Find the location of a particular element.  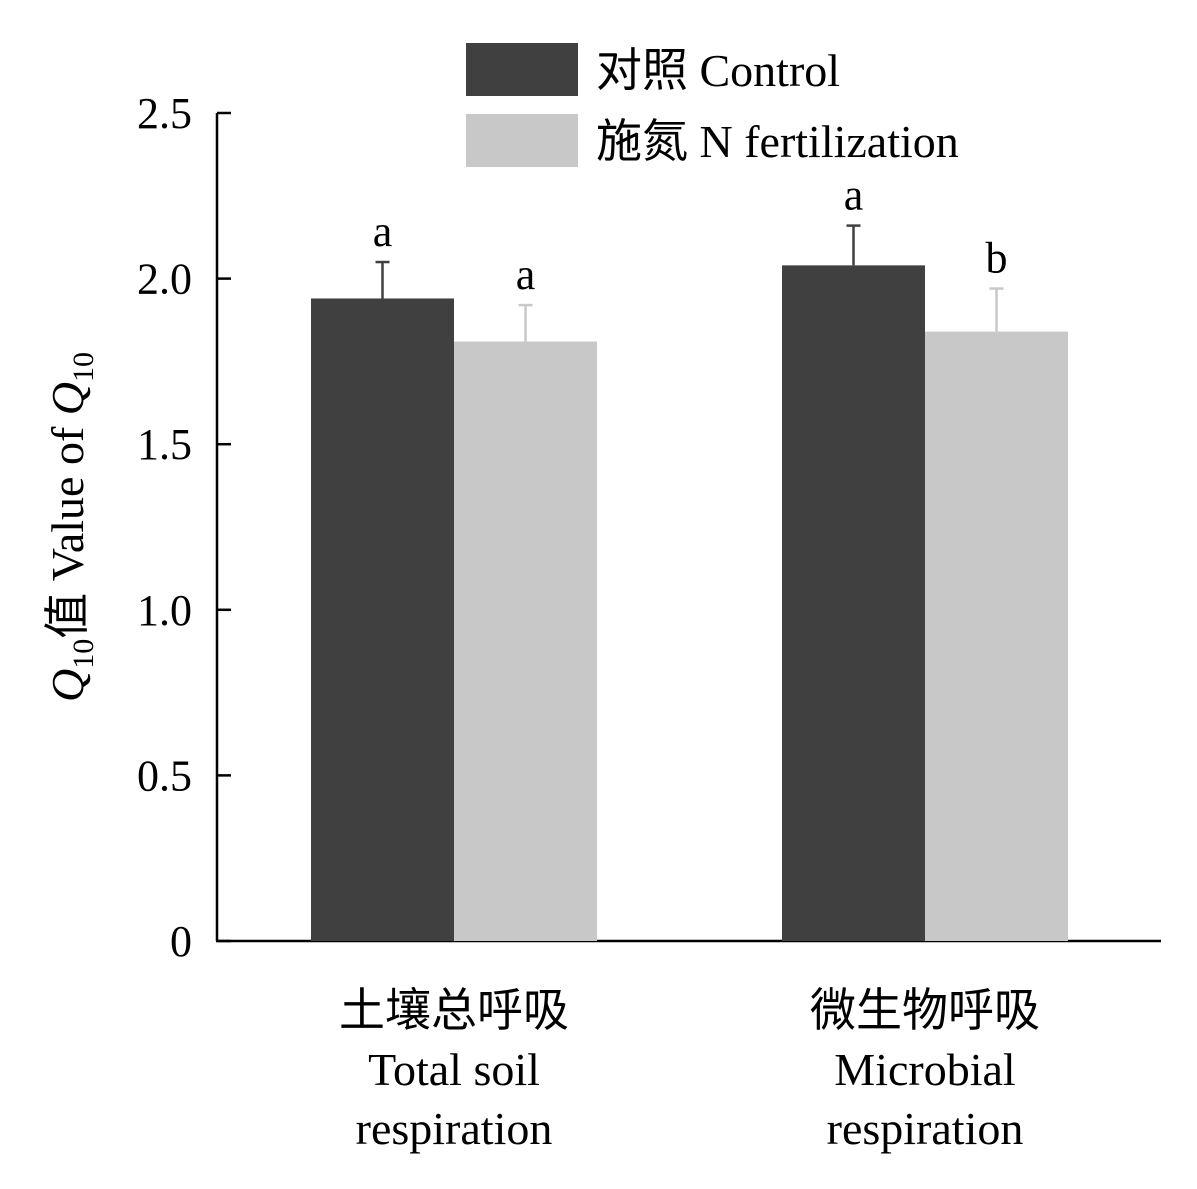

y-axis-label-cn: 值 is located at coordinates (67, 616).